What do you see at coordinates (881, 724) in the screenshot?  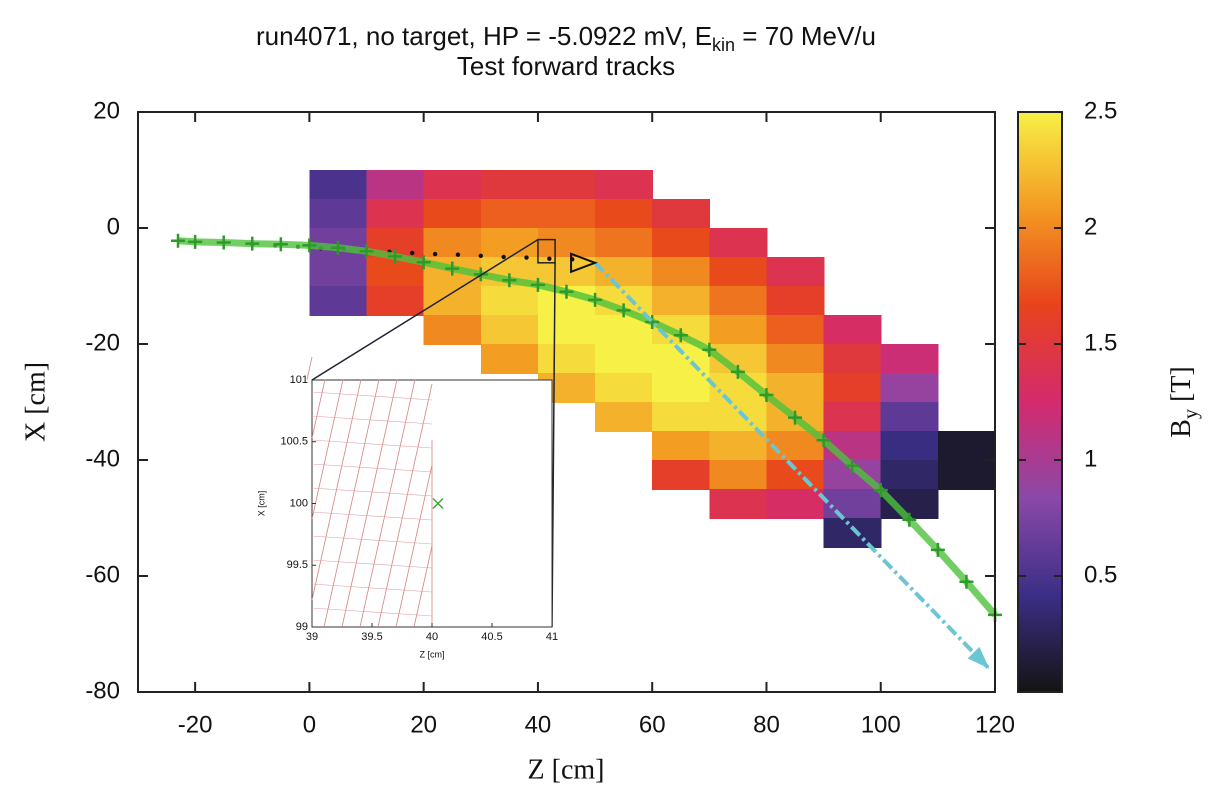 I see `x-tick-label: 100` at bounding box center [881, 724].